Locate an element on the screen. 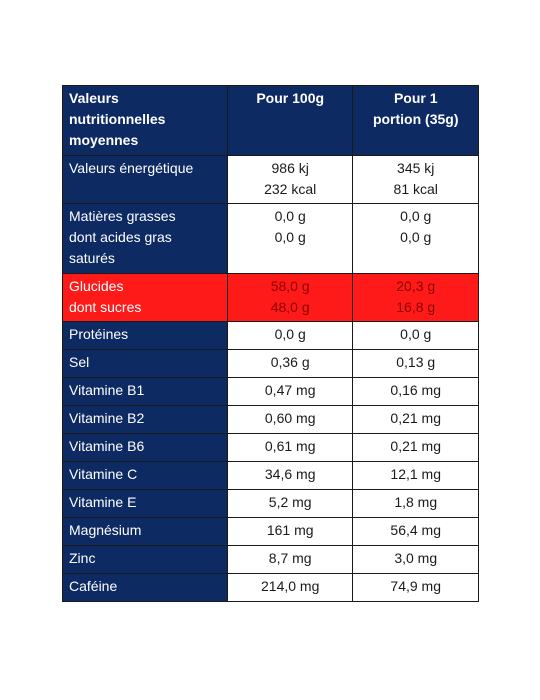  value-per-100g-cell: 0,0 g is located at coordinates (290, 335).